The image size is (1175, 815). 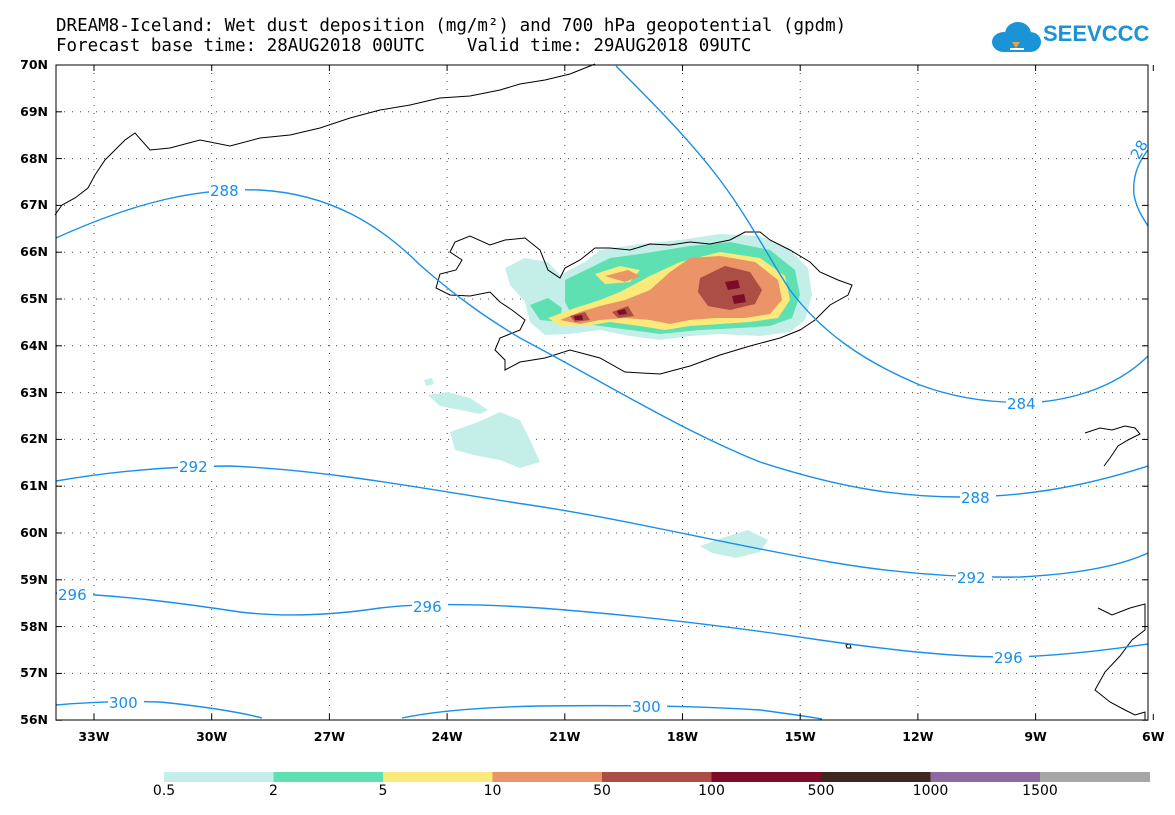 I want to click on colorbar-tick-label: 1500, so click(x=1040, y=791).